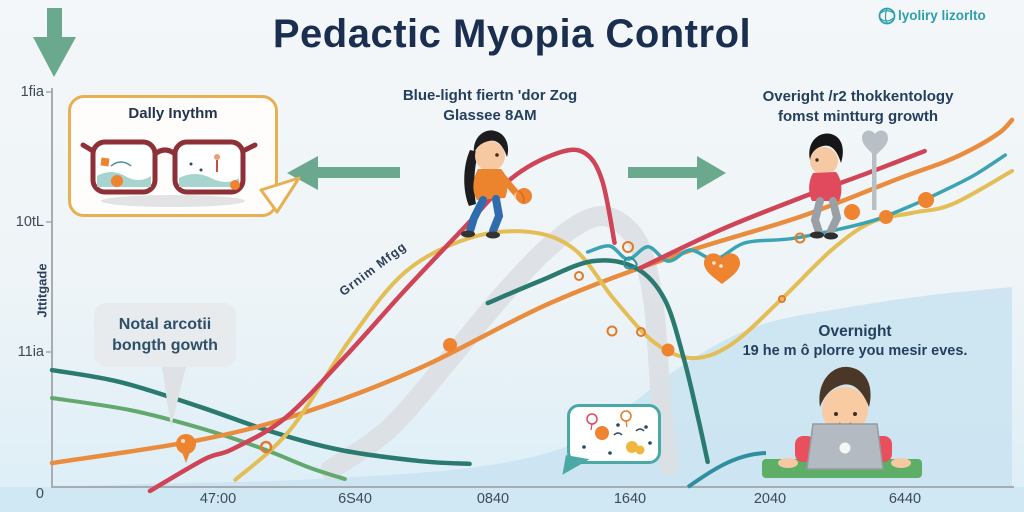 Image resolution: width=1024 pixels, height=512 pixels. Describe the element at coordinates (280, 195) in the screenshot. I see `callout-pointer` at that location.